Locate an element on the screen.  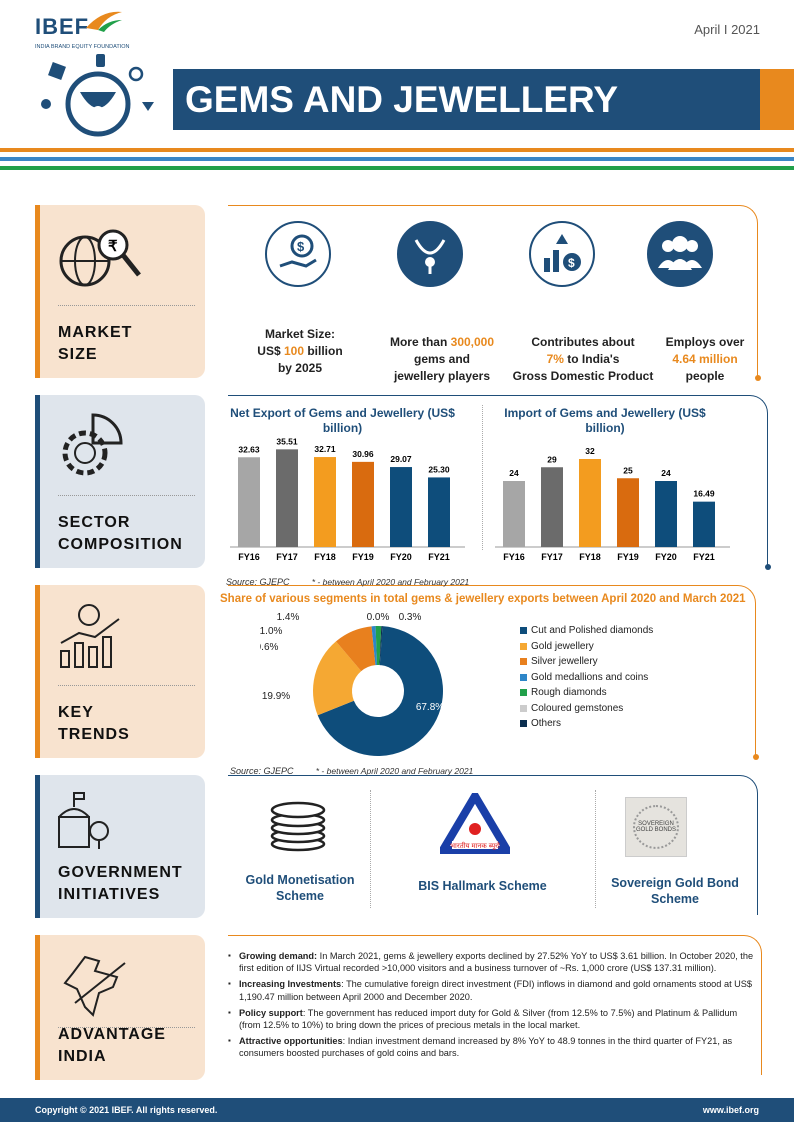
legend-label: Gold jewellery is located at coordinates (562, 646).